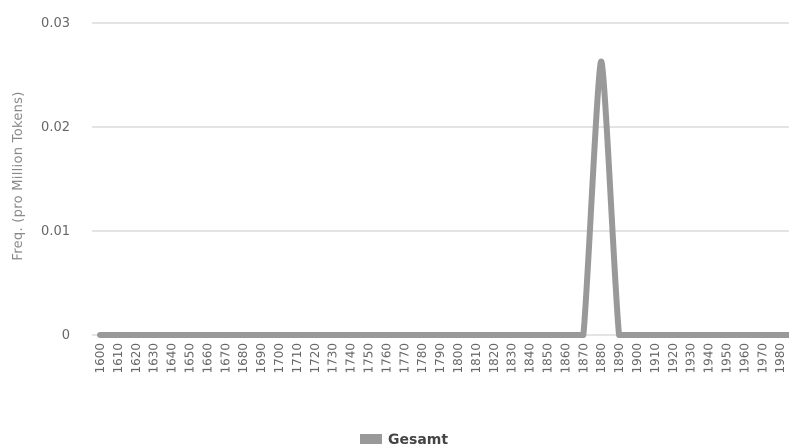  Describe the element at coordinates (762, 358) in the screenshot. I see `x-tick-label-1970: 1970` at that location.